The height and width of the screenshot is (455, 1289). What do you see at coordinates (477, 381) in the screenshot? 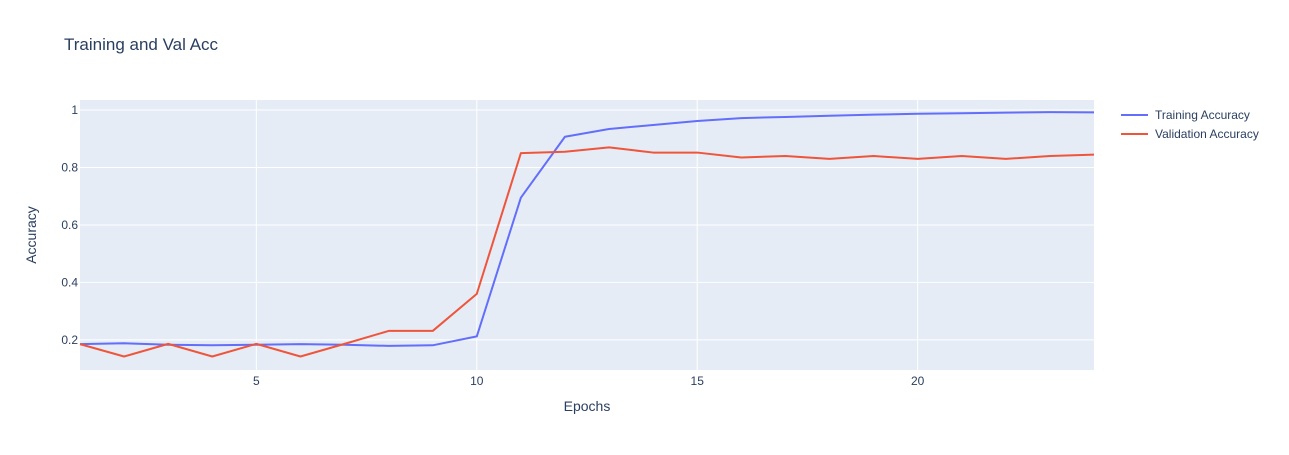
I see `x-tick-label: 10` at bounding box center [477, 381].